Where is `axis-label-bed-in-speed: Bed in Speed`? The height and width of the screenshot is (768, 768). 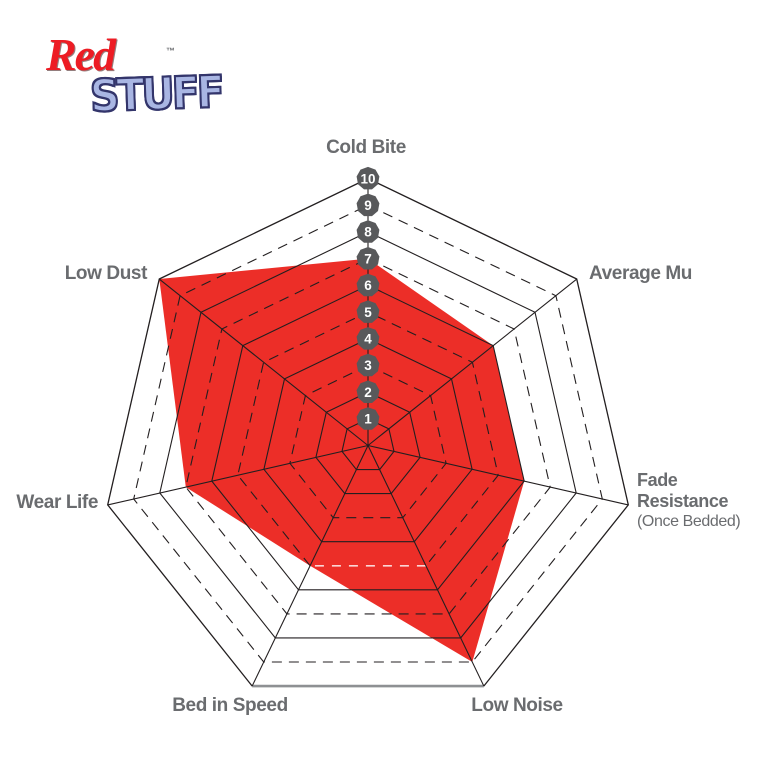
axis-label-bed-in-speed: Bed in Speed is located at coordinates (230, 705).